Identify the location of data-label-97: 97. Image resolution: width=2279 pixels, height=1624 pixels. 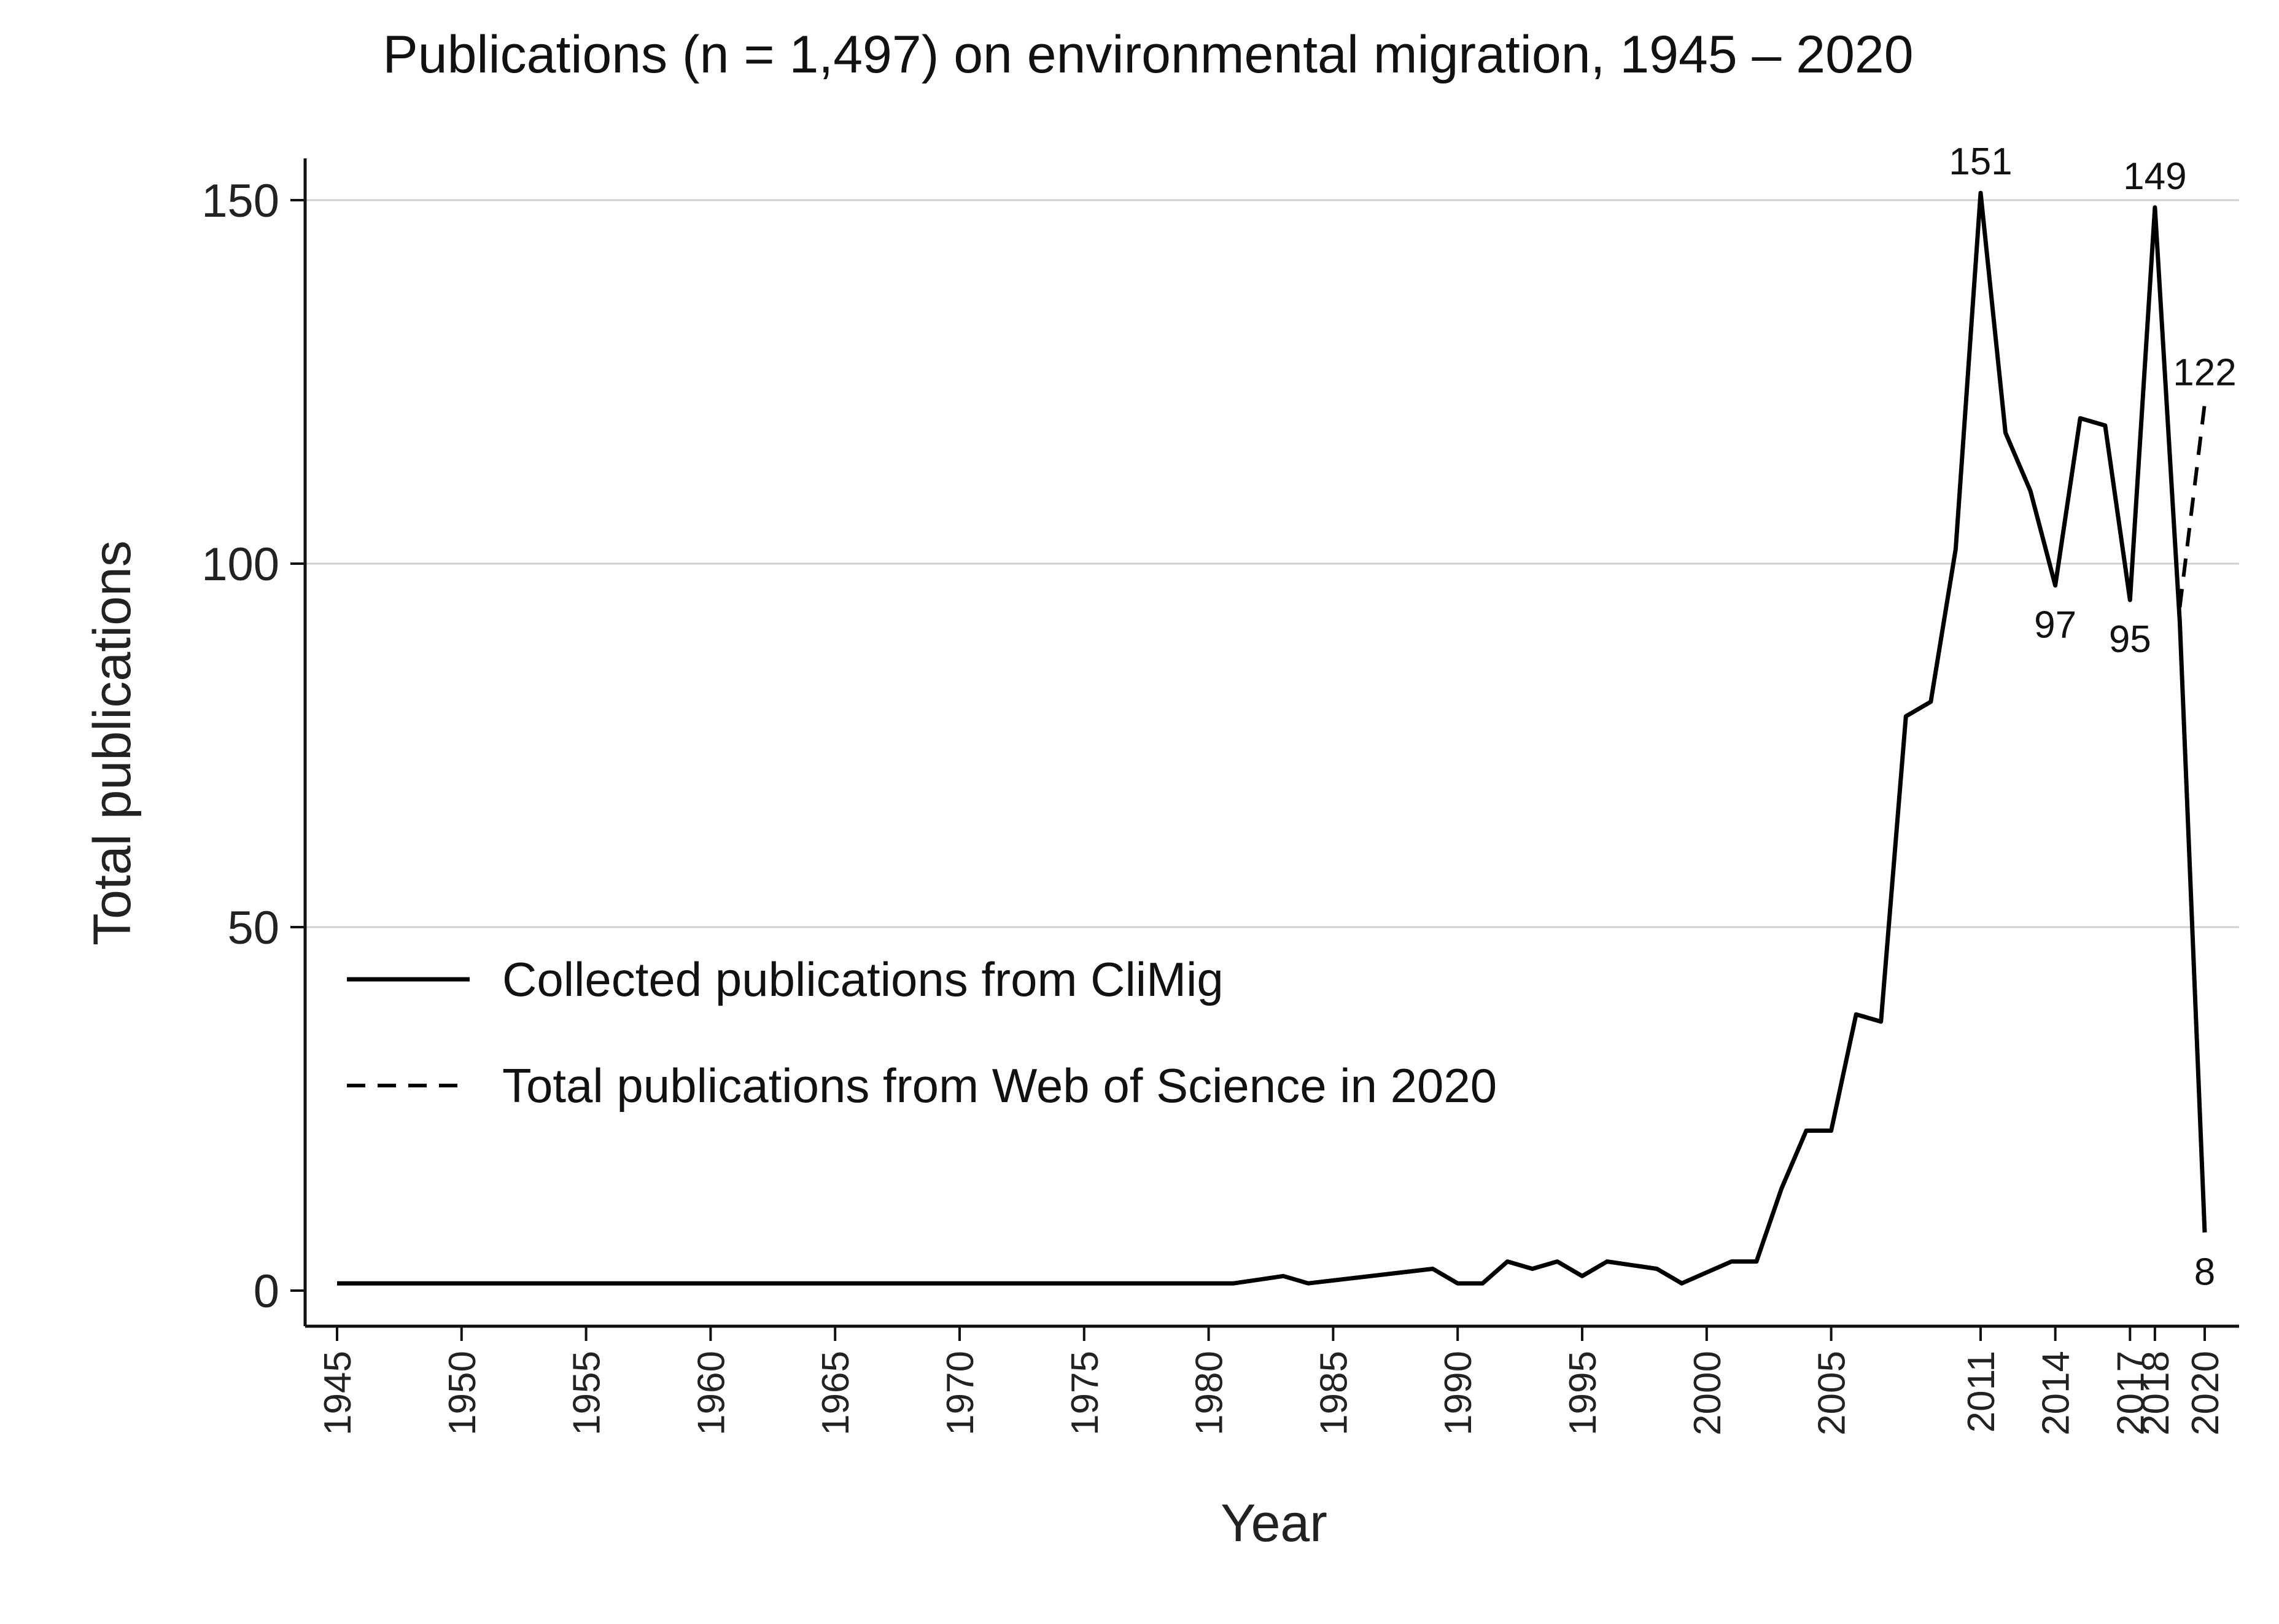
(2055, 625).